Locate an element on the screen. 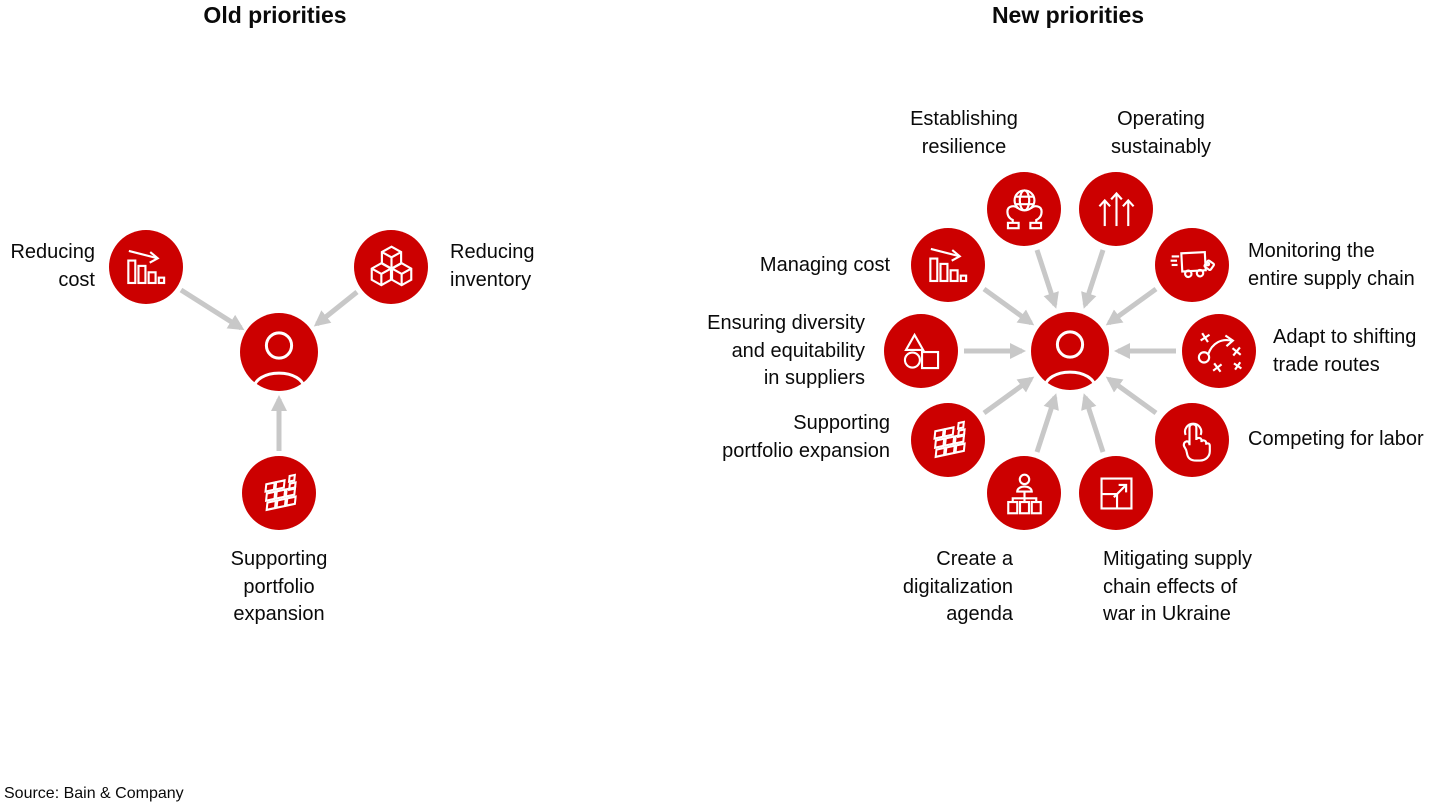 This screenshot has width=1440, height=810. node-ensuring-diversity is located at coordinates (921, 351).